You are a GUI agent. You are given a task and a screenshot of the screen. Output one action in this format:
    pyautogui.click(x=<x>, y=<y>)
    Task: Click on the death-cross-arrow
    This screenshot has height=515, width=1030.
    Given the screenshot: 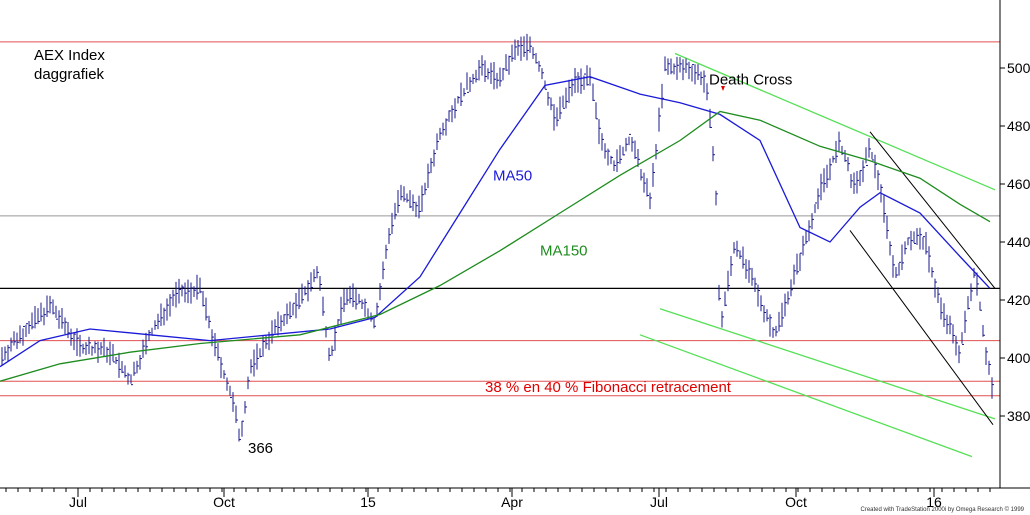 What is the action you would take?
    pyautogui.click(x=723, y=88)
    